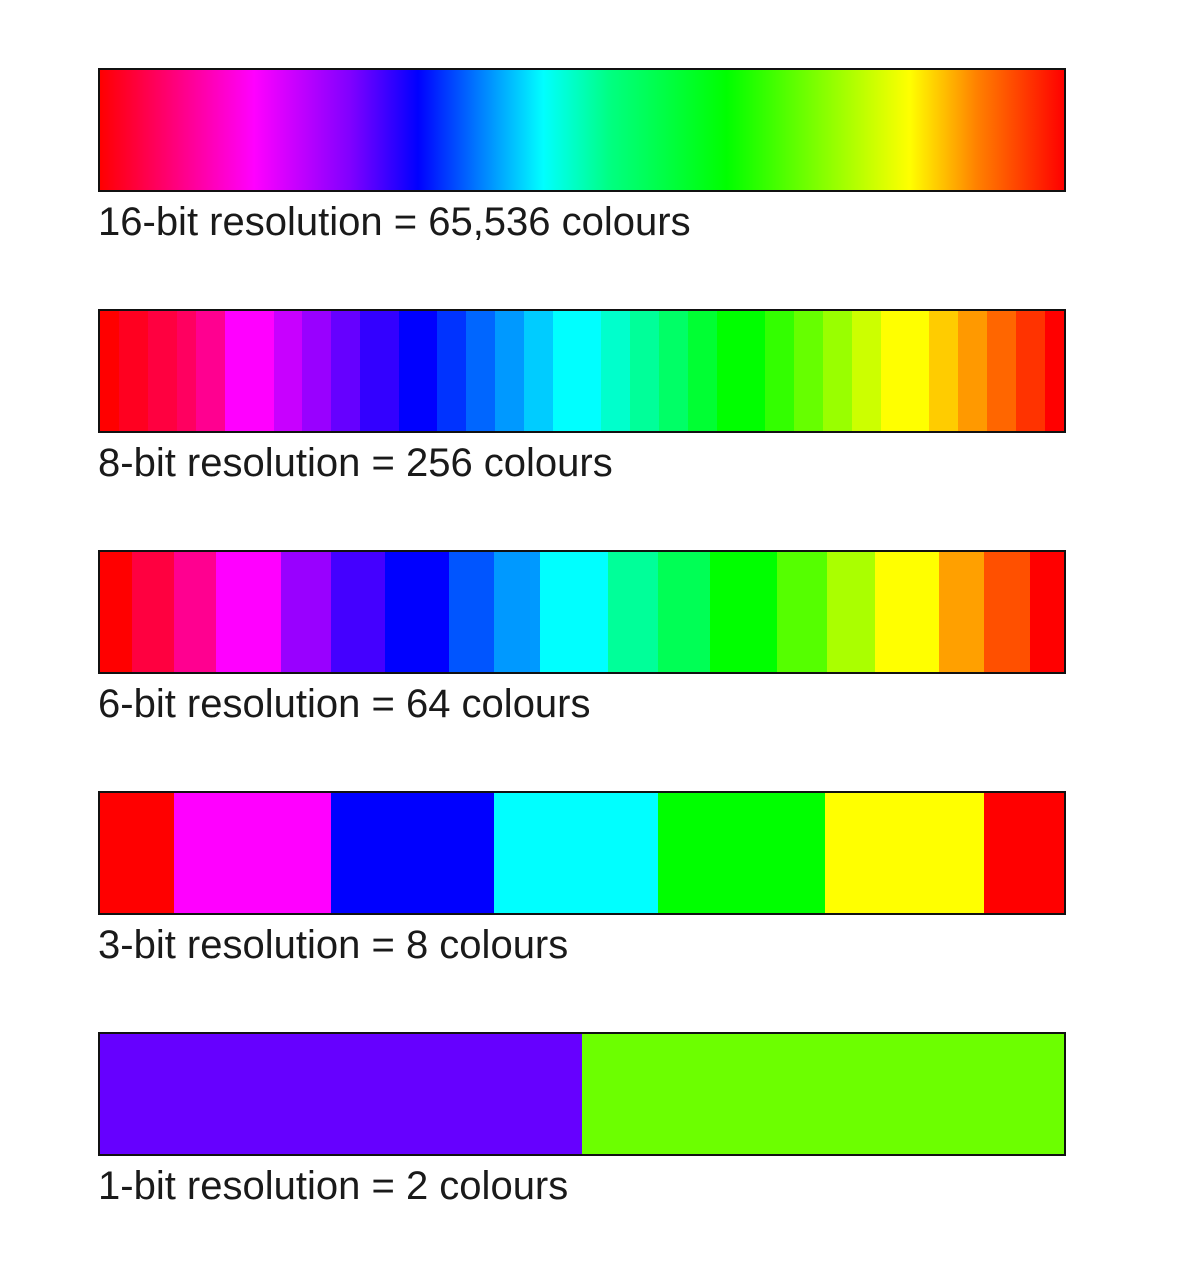 Image resolution: width=1184 pixels, height=1286 pixels. I want to click on caption-8-bit: 8-bit resolution = 256 colours, so click(355, 463).